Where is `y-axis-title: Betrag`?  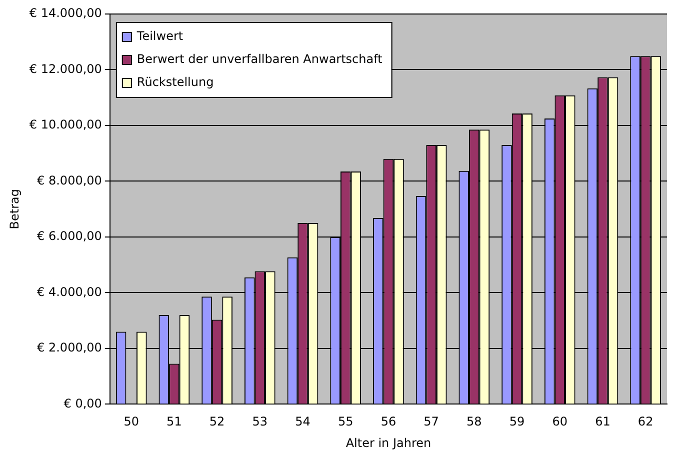 y-axis-title: Betrag is located at coordinates (14, 209).